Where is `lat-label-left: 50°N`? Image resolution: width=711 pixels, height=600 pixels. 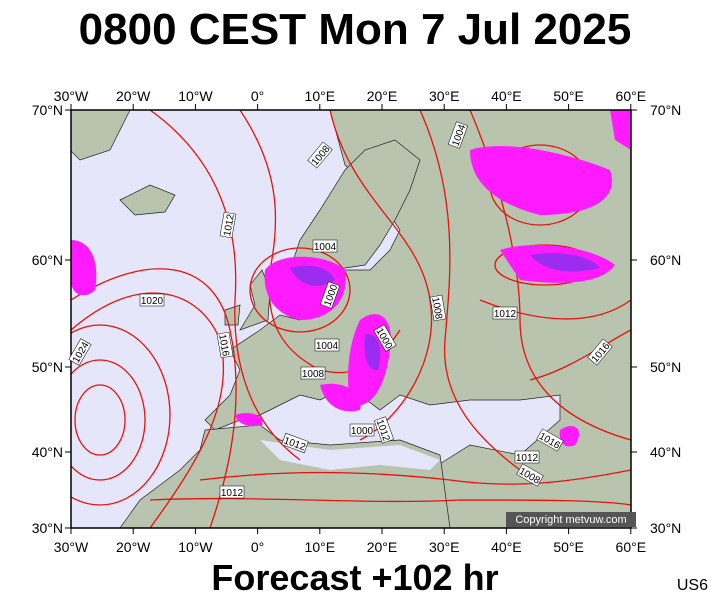
lat-label-left: 50°N is located at coordinates (47, 367).